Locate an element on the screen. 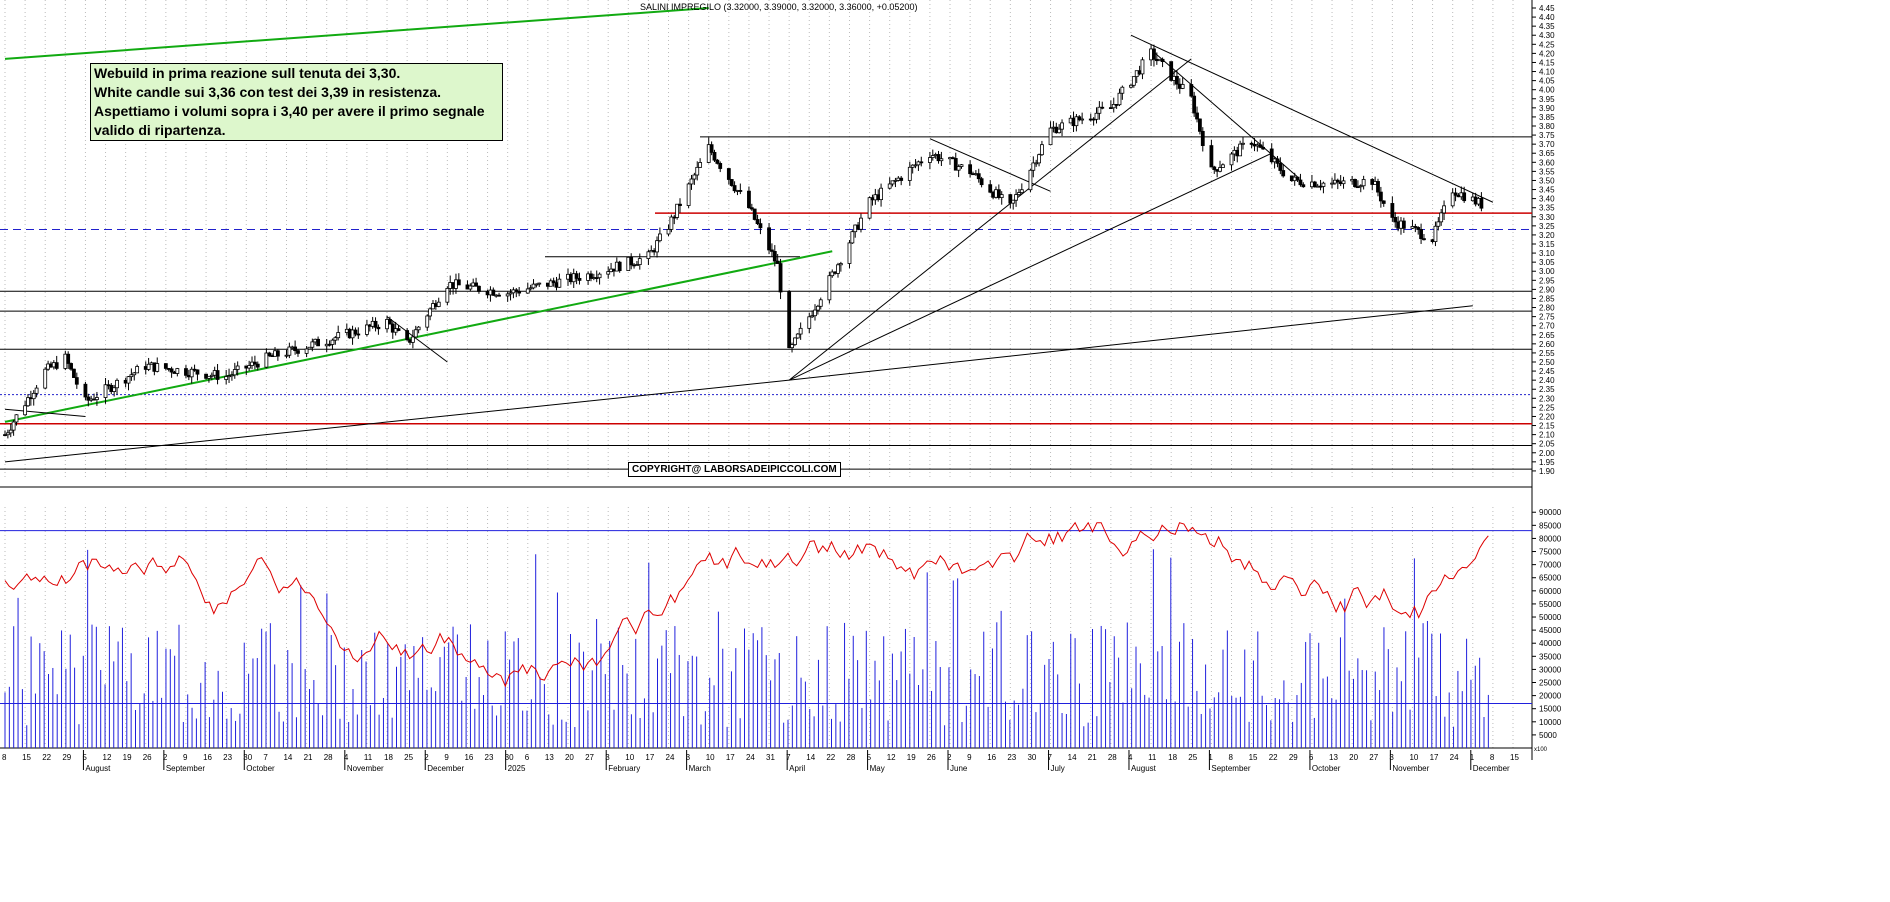  y-tick-label: 2.20 is located at coordinates (1547, 416).